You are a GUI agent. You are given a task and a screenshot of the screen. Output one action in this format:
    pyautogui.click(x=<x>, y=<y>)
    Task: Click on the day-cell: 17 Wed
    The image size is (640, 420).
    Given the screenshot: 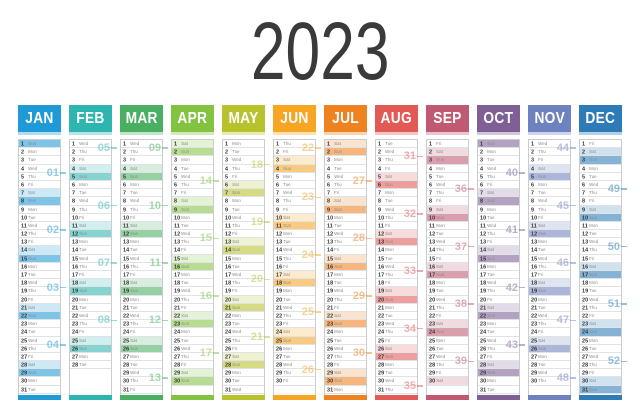 What is the action you would take?
    pyautogui.click(x=244, y=275)
    